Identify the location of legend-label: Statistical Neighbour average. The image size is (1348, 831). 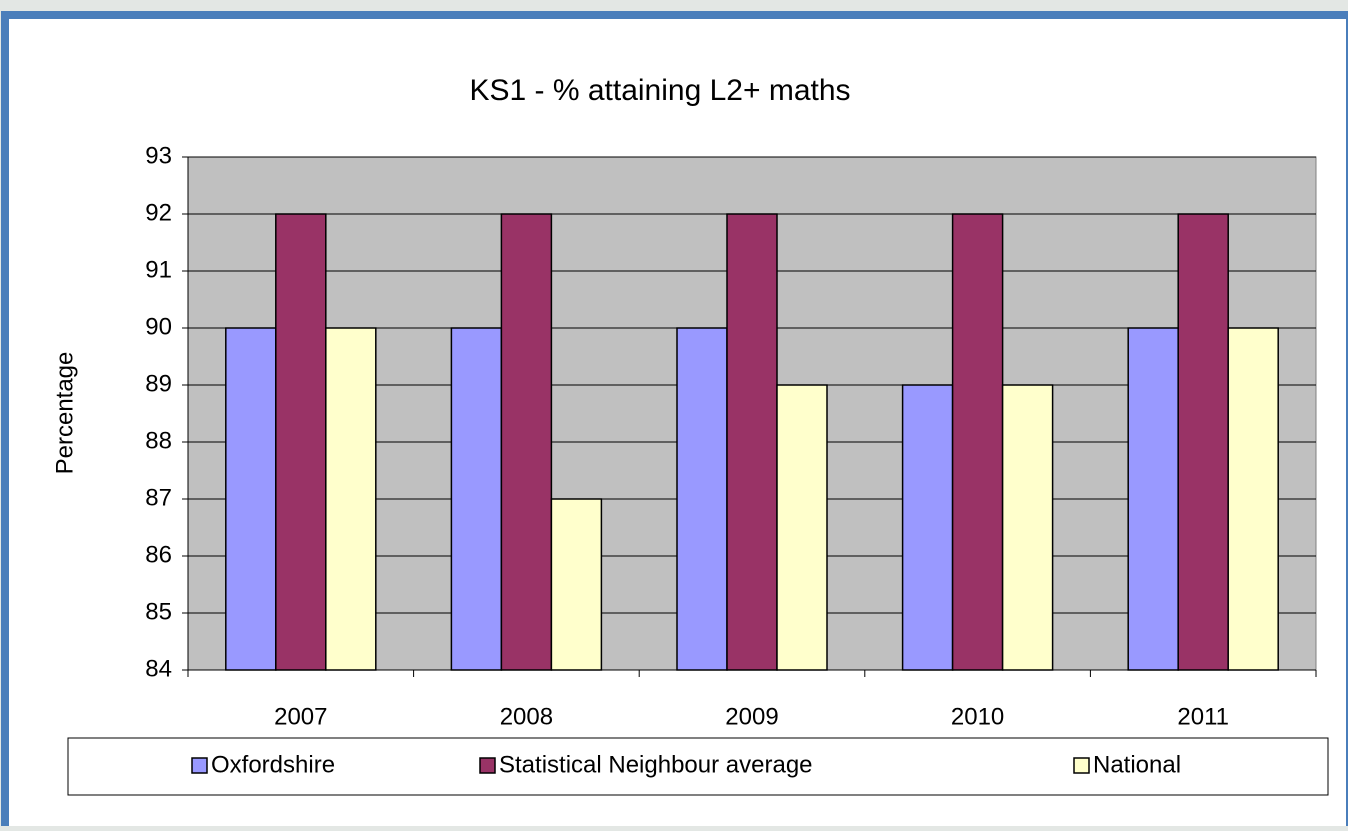
(656, 764).